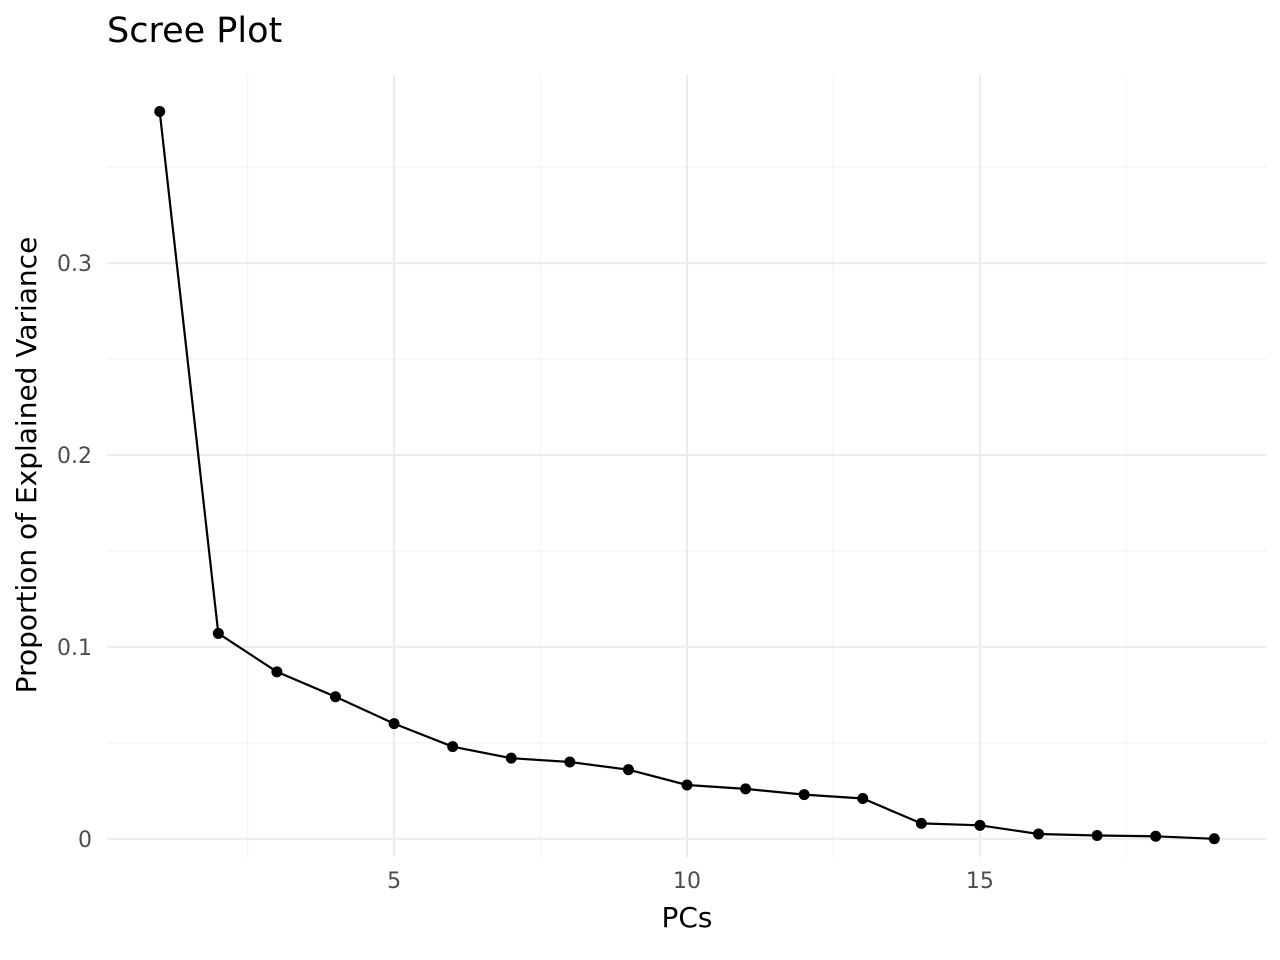  Describe the element at coordinates (686, 917) in the screenshot. I see `x-axis-title: PCs` at that location.